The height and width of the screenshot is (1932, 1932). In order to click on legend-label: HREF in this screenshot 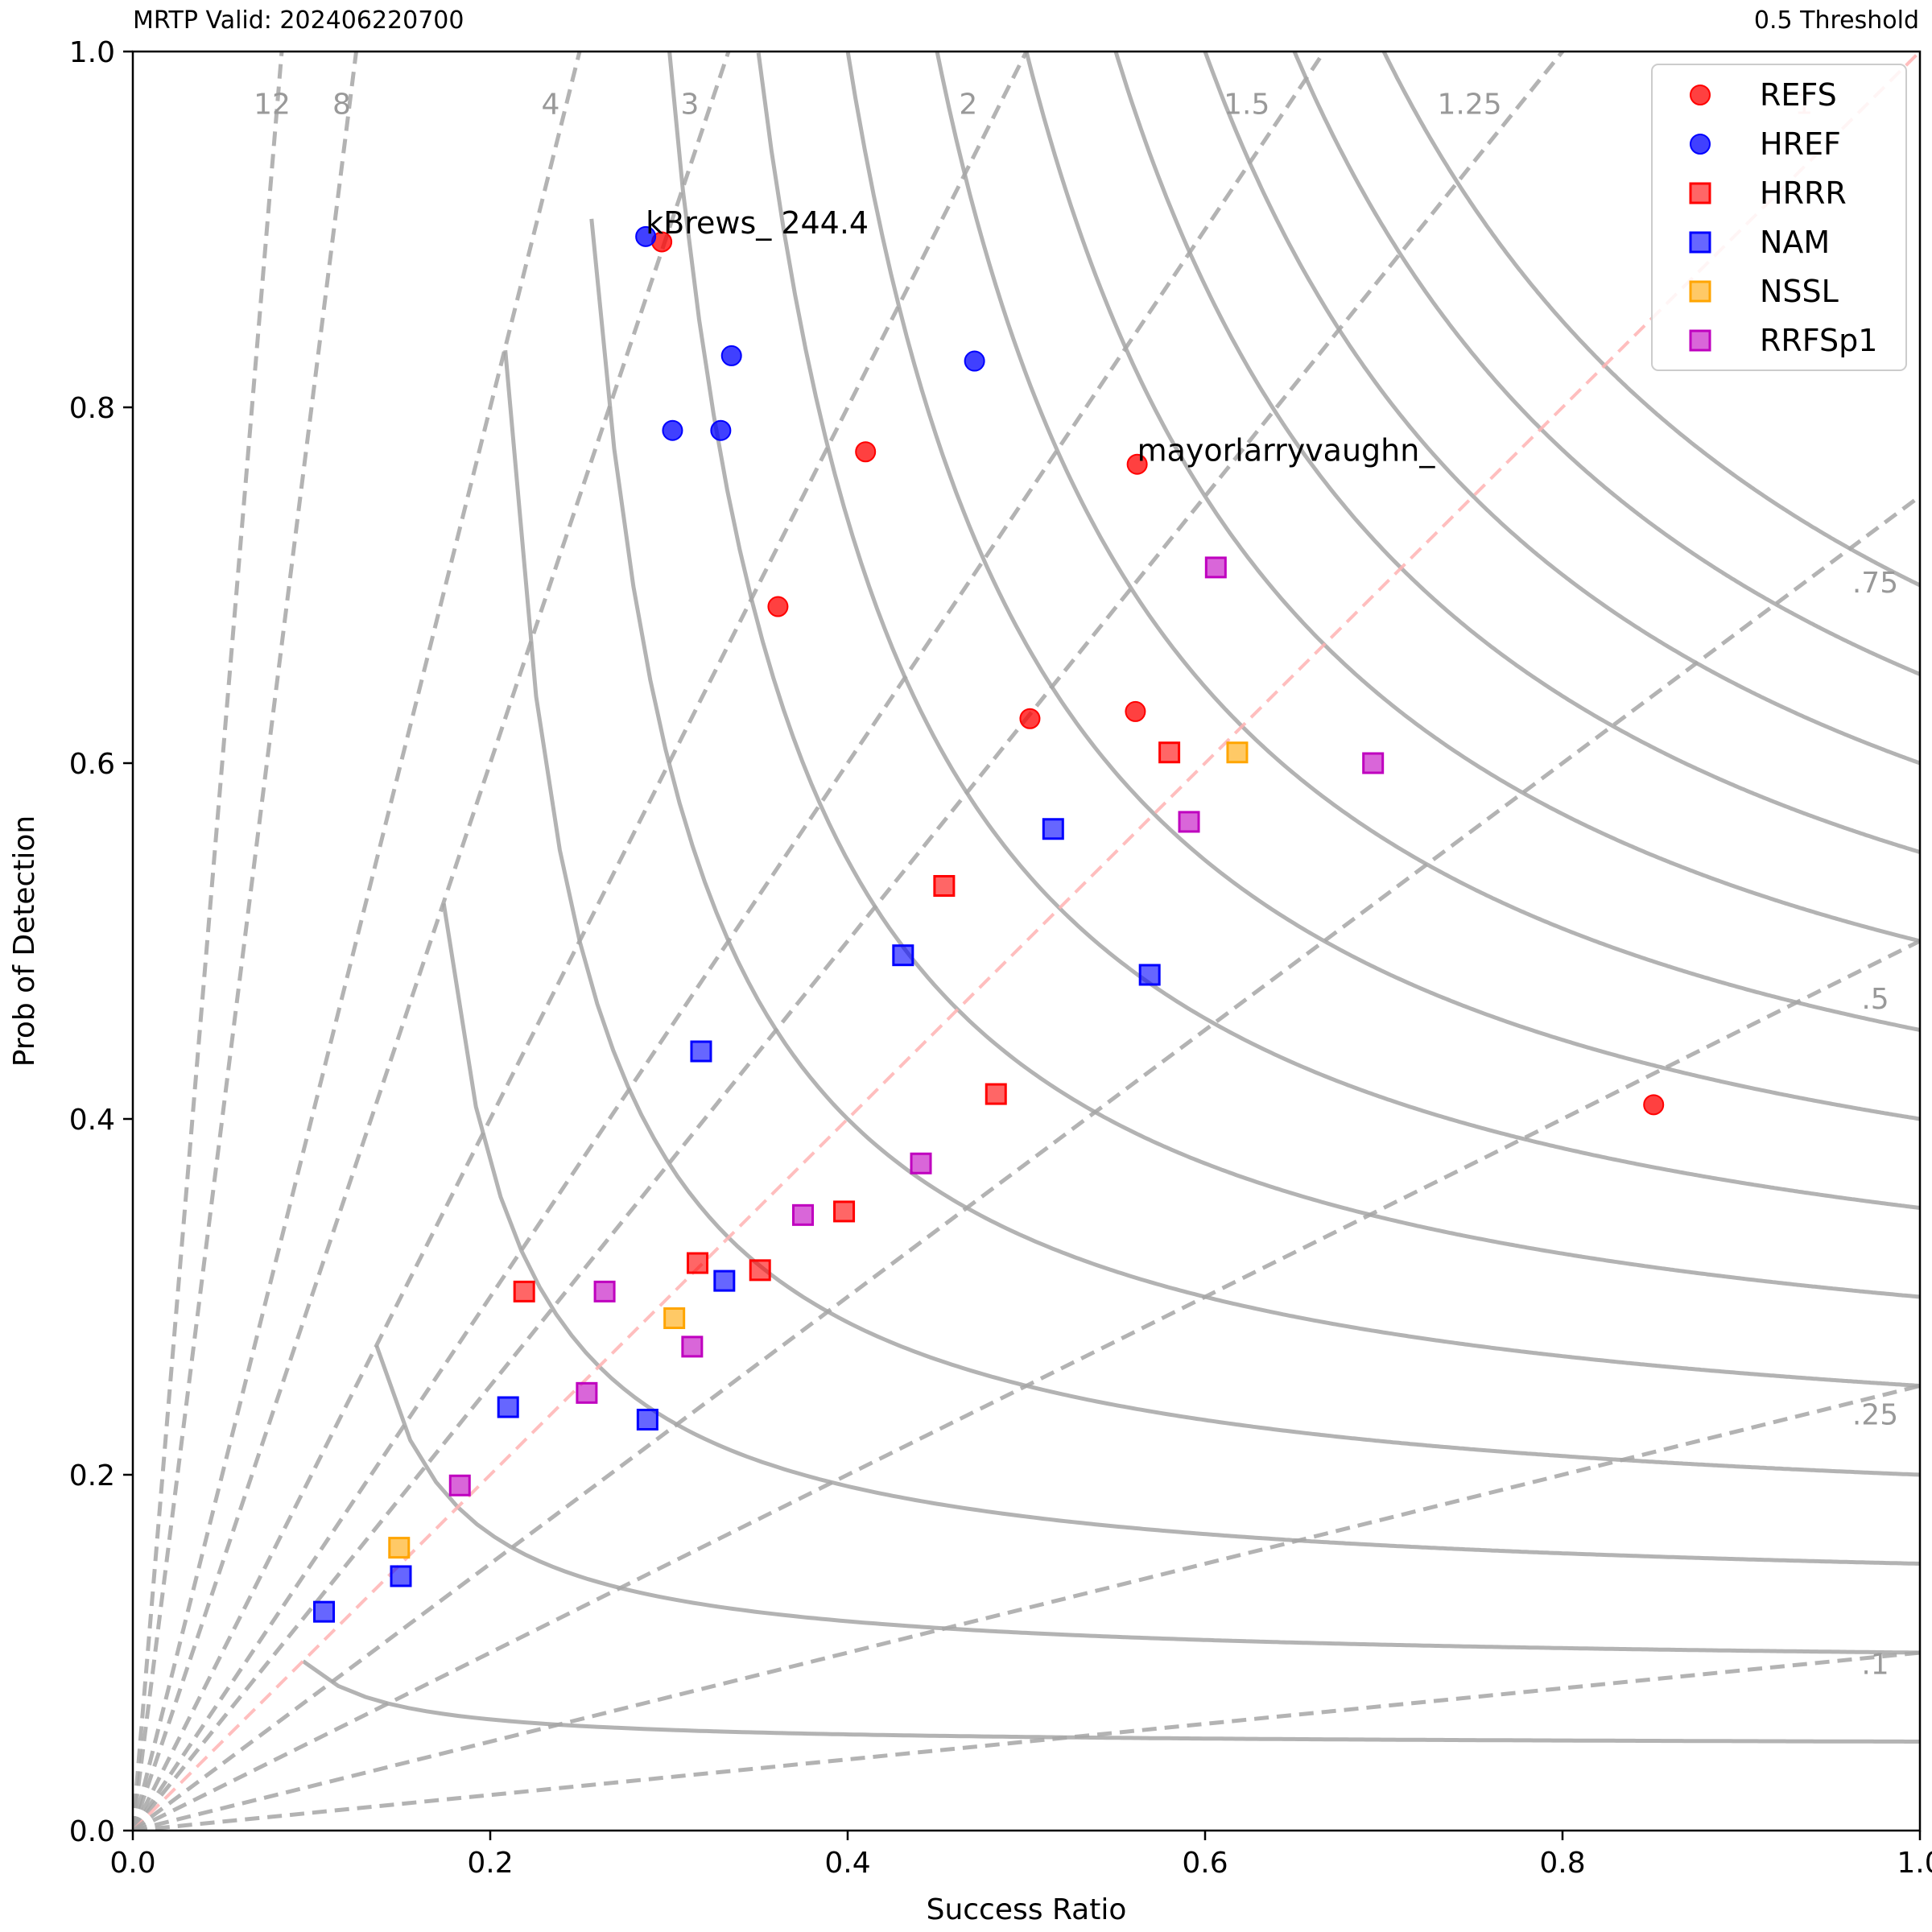, I will do `click(1800, 144)`.